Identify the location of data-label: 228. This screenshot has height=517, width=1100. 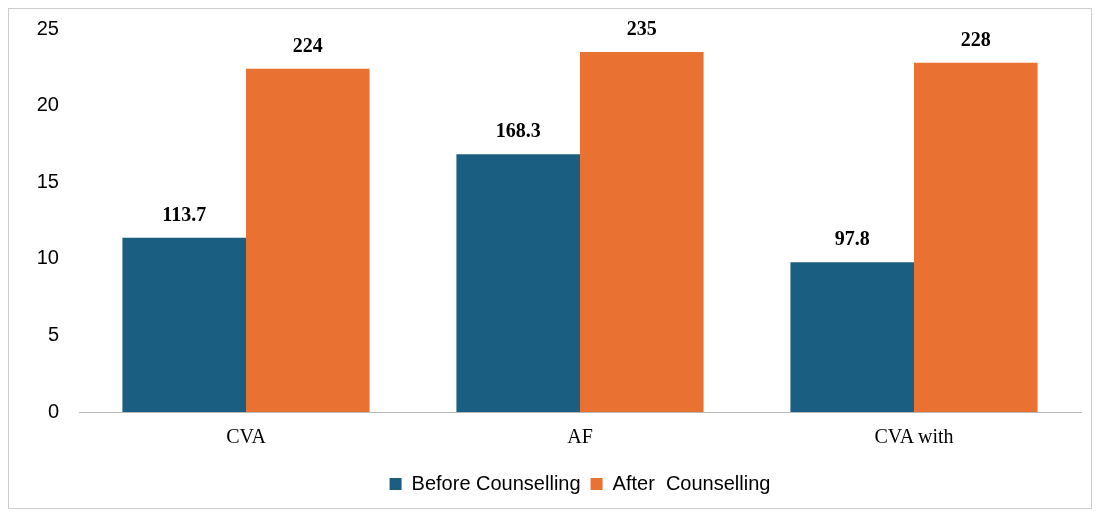
(975, 38).